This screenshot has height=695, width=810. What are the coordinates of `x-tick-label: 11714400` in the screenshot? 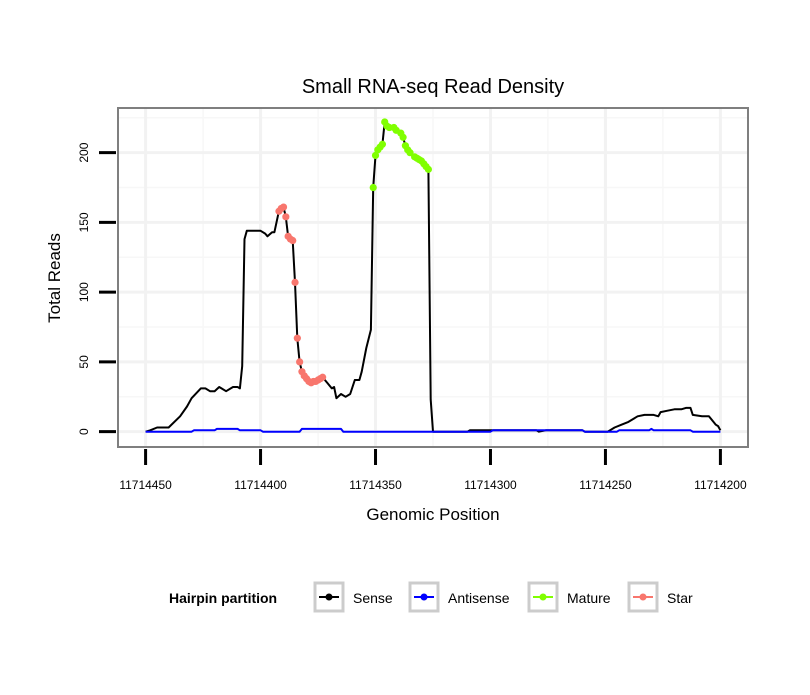 It's located at (260, 485).